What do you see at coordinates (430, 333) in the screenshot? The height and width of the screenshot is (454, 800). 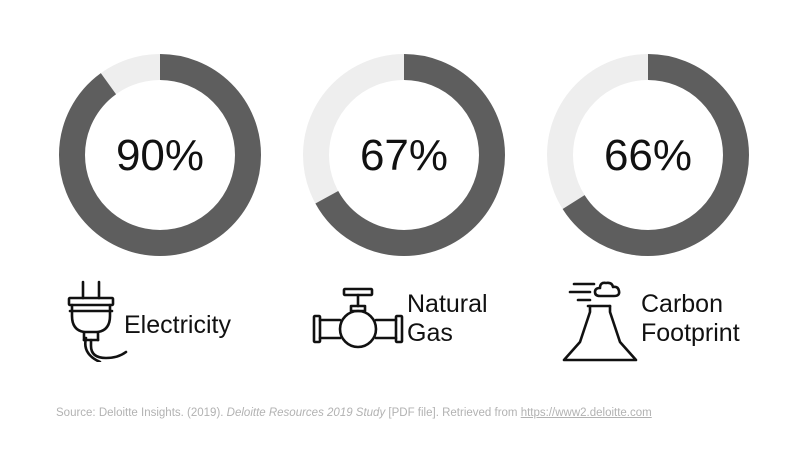 I see `category-label-line: Gas` at bounding box center [430, 333].